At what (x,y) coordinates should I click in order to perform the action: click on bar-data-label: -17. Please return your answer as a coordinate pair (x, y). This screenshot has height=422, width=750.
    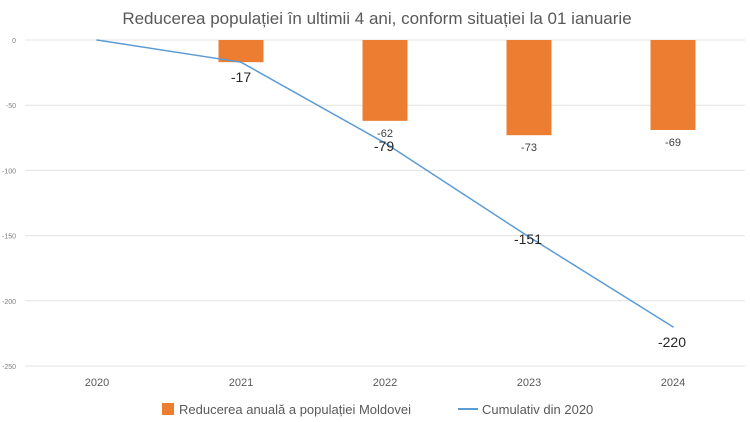
    Looking at the image, I should click on (241, 77).